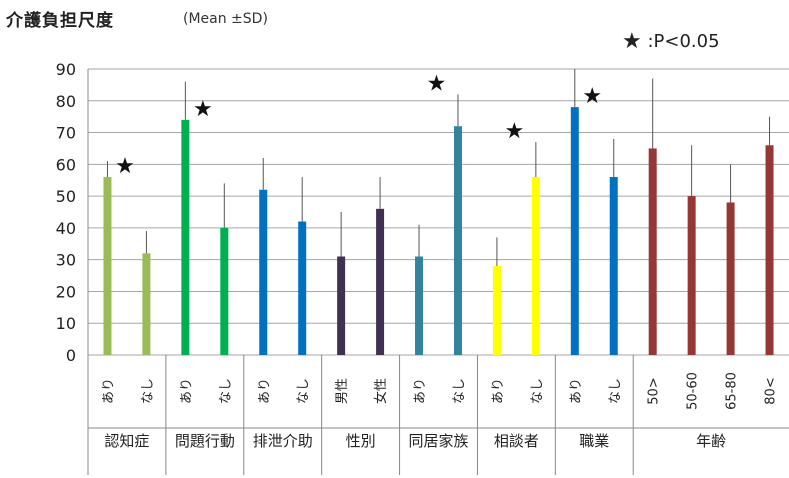 The image size is (789, 478). What do you see at coordinates (66, 133) in the screenshot?
I see `y-tick-label: 70` at bounding box center [66, 133].